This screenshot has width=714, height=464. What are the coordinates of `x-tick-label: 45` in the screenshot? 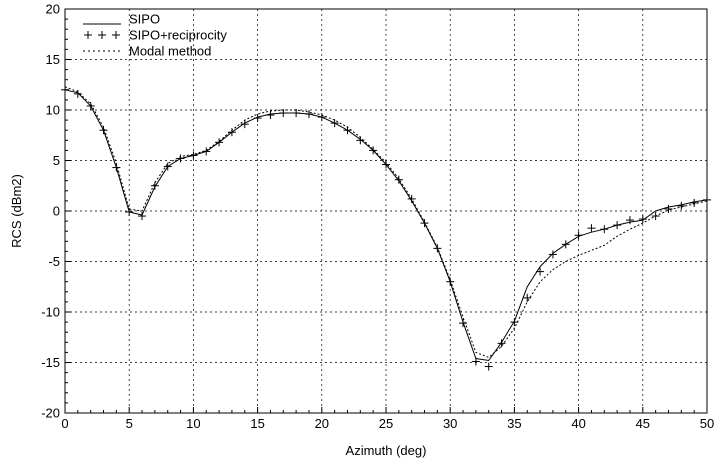 It's located at (643, 423).